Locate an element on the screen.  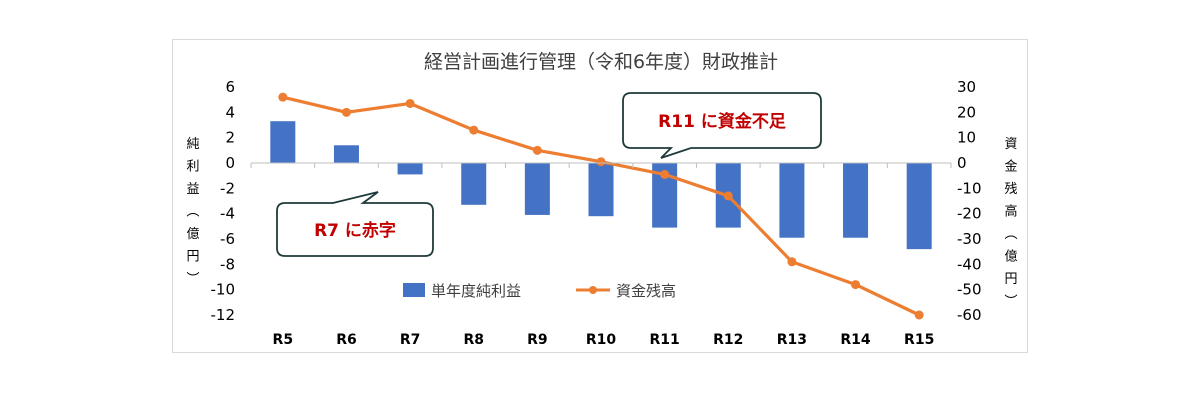
callout-r11-bubble is located at coordinates (722, 125).